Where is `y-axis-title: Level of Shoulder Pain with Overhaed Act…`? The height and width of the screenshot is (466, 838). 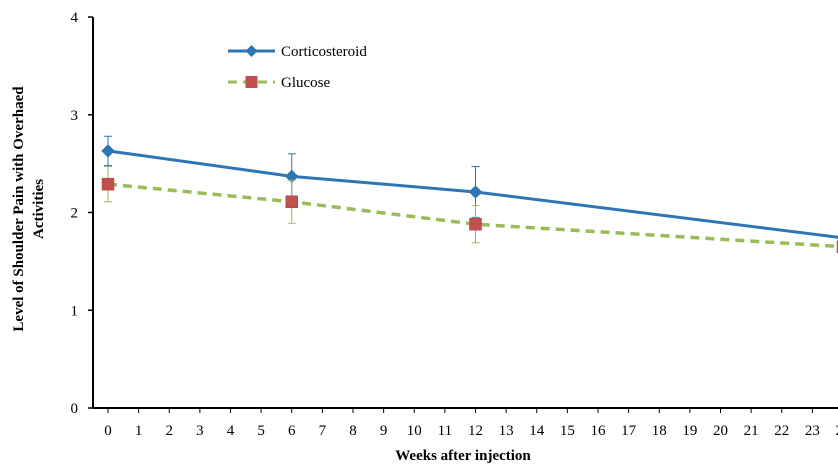 y-axis-title: Level of Shoulder Pain with Overhaed Act… is located at coordinates (29, 209).